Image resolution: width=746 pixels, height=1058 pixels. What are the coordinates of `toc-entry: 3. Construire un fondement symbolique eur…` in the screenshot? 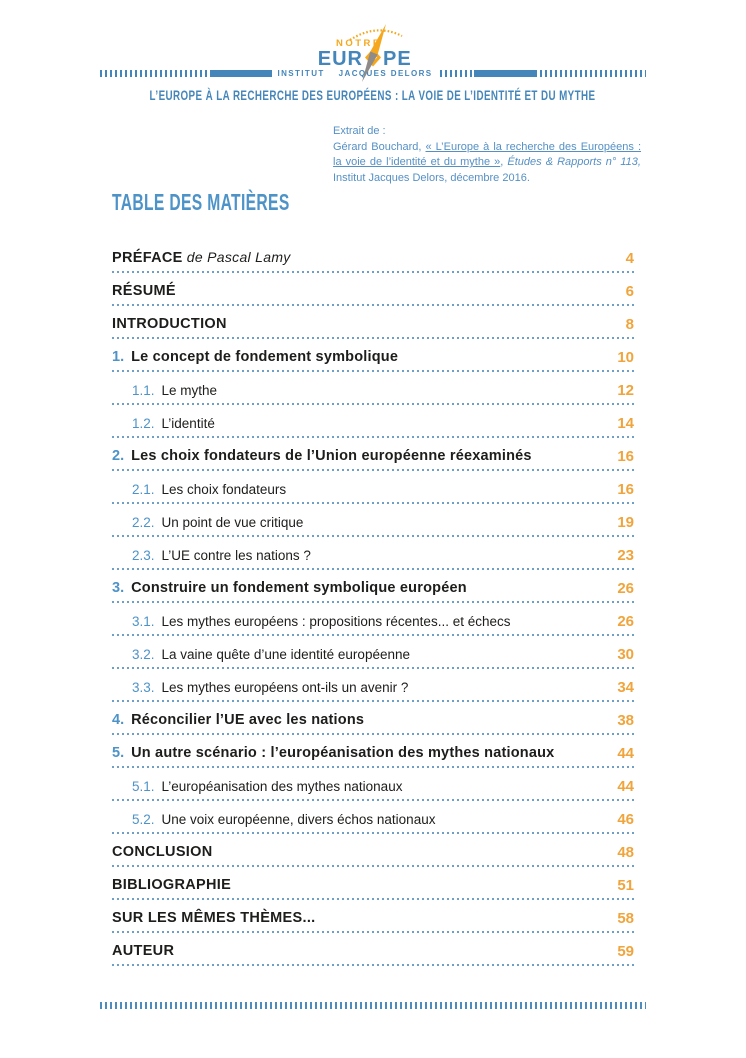 It's located at (373, 586).